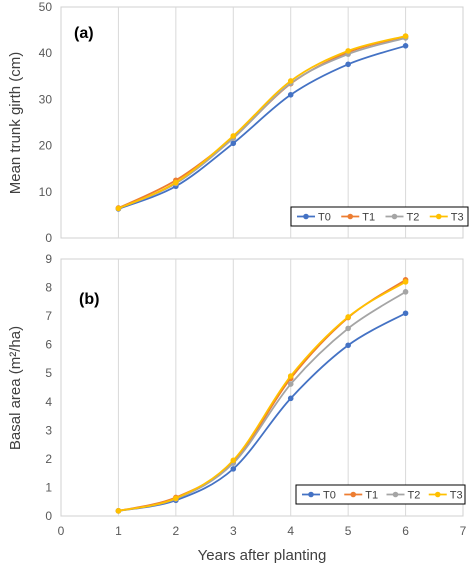 This screenshot has height=566, width=474. What do you see at coordinates (46, 53) in the screenshot?
I see `y-tick-label: 40` at bounding box center [46, 53].